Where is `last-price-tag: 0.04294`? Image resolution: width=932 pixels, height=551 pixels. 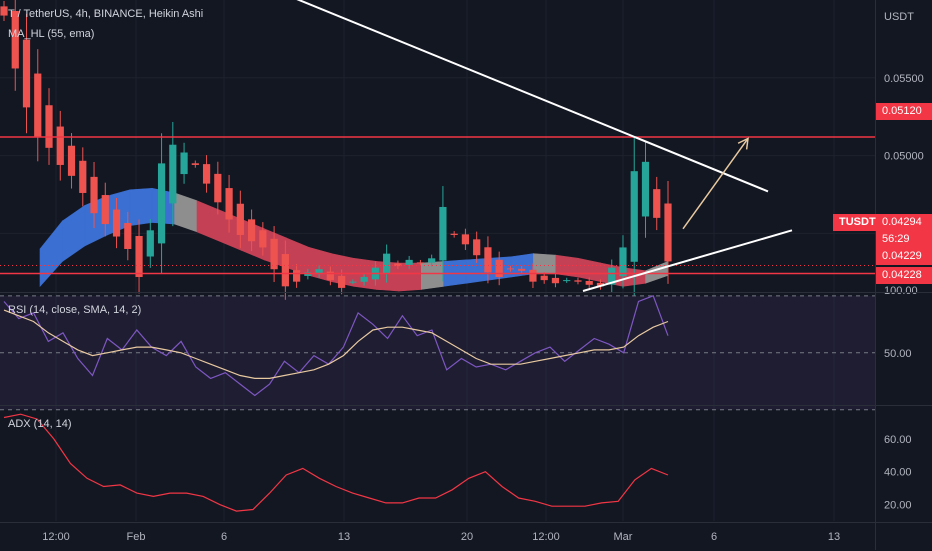 last-price-tag: 0.04294 is located at coordinates (904, 222).